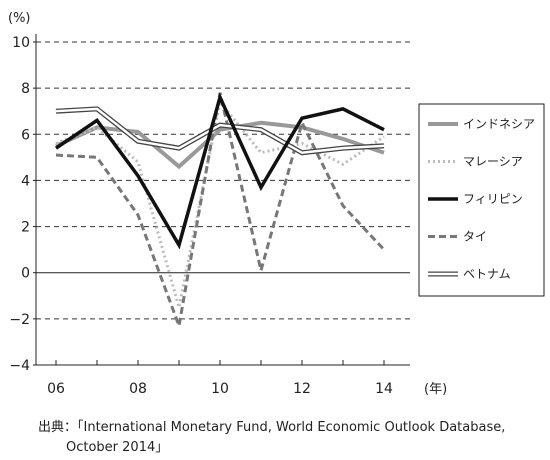 The width and height of the screenshot is (550, 460). Describe the element at coordinates (25, 89) in the screenshot. I see `y-tick-label: 8` at that location.